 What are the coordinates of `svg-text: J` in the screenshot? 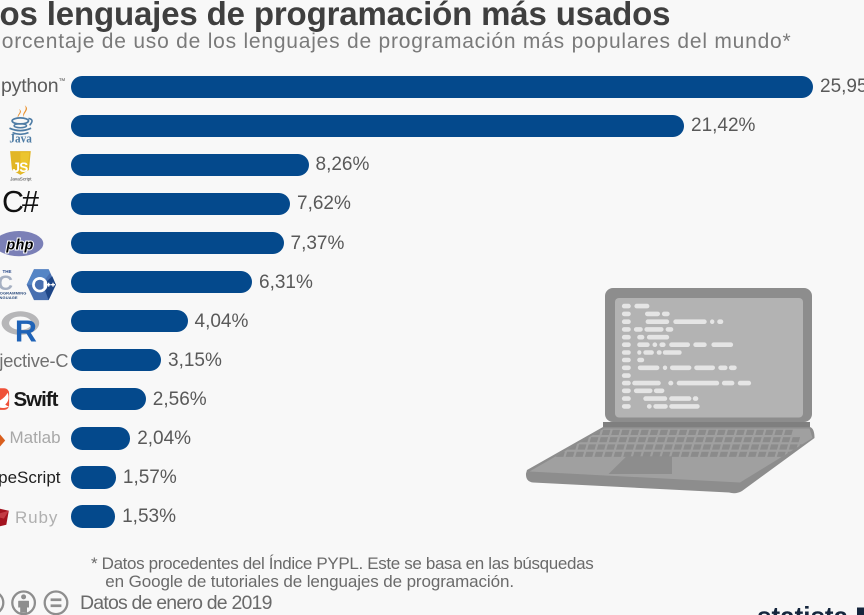 It's located at (17, 167).